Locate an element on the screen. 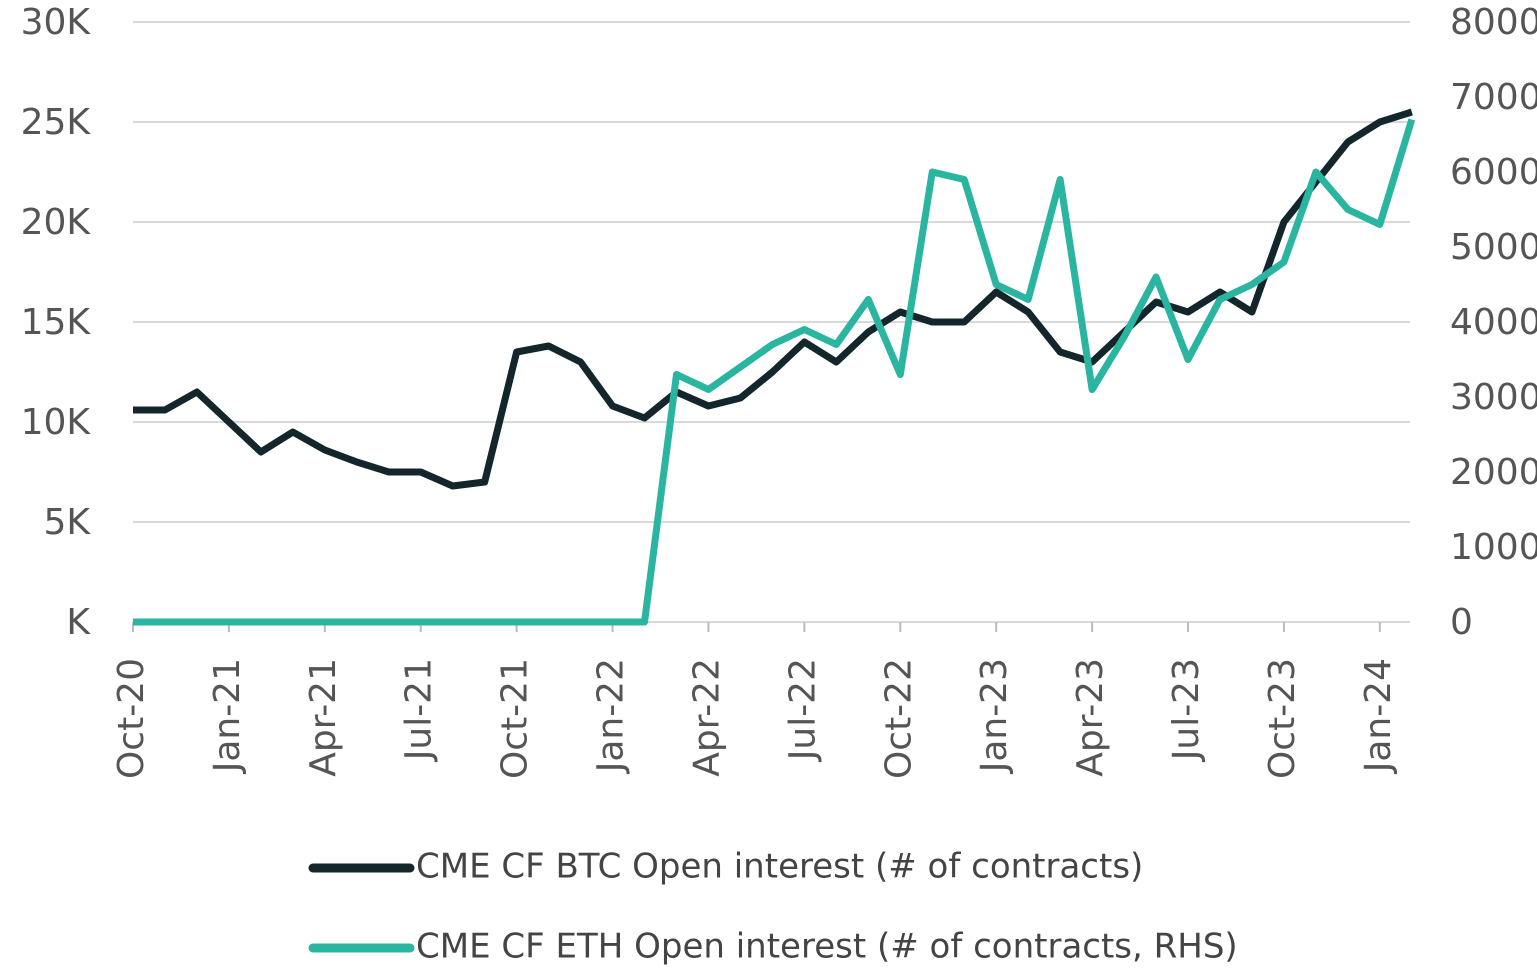 The width and height of the screenshot is (1537, 973). x-tick-label: Apr-22 is located at coordinates (706, 717).